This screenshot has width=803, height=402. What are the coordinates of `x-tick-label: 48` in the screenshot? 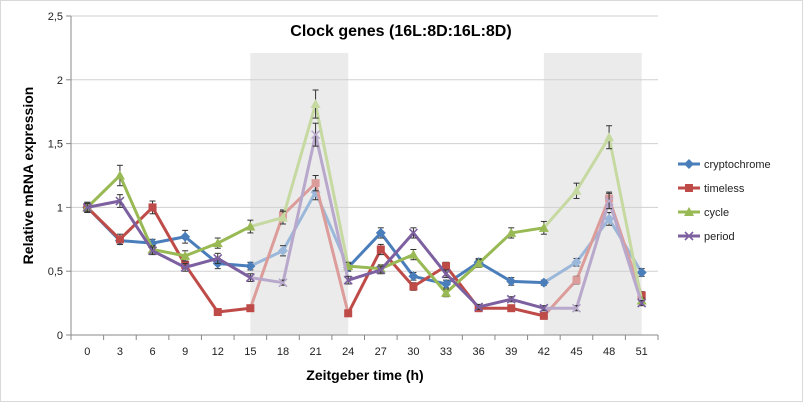 It's located at (609, 352).